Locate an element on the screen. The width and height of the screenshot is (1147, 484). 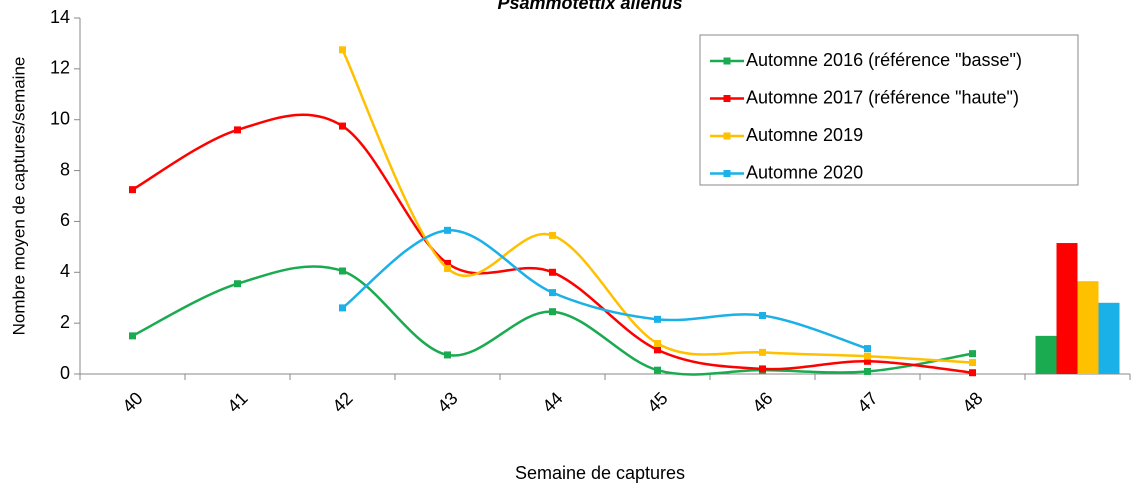
y-tick-label: 2 is located at coordinates (65, 322).